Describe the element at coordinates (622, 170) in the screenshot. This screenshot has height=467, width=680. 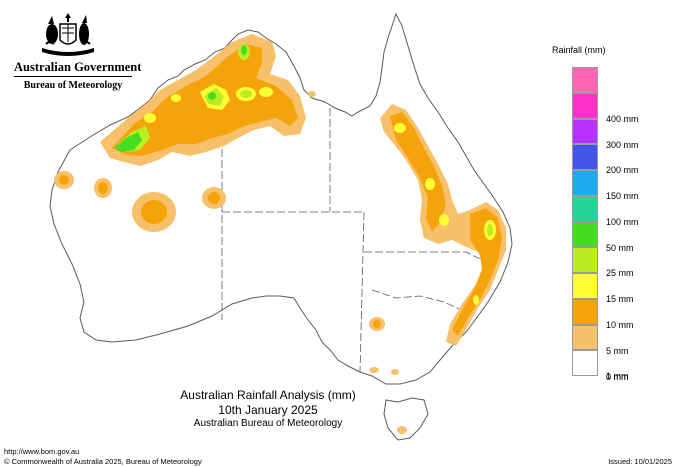
I see `legend-label: 200 mm` at that location.